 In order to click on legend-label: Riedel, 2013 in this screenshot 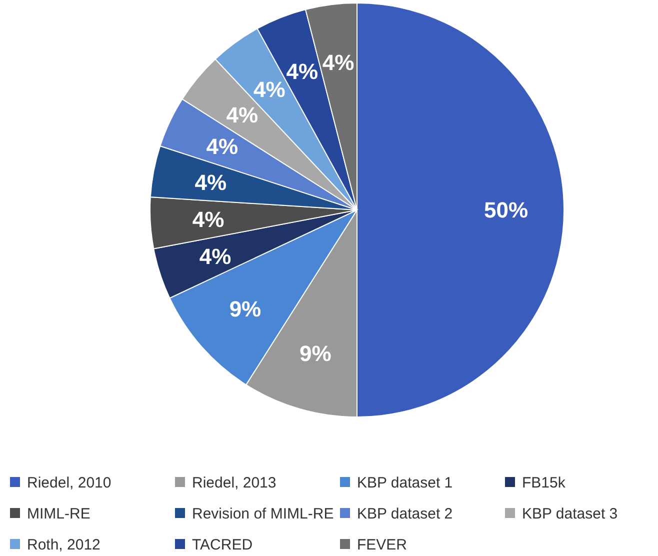, I will do `click(234, 483)`.